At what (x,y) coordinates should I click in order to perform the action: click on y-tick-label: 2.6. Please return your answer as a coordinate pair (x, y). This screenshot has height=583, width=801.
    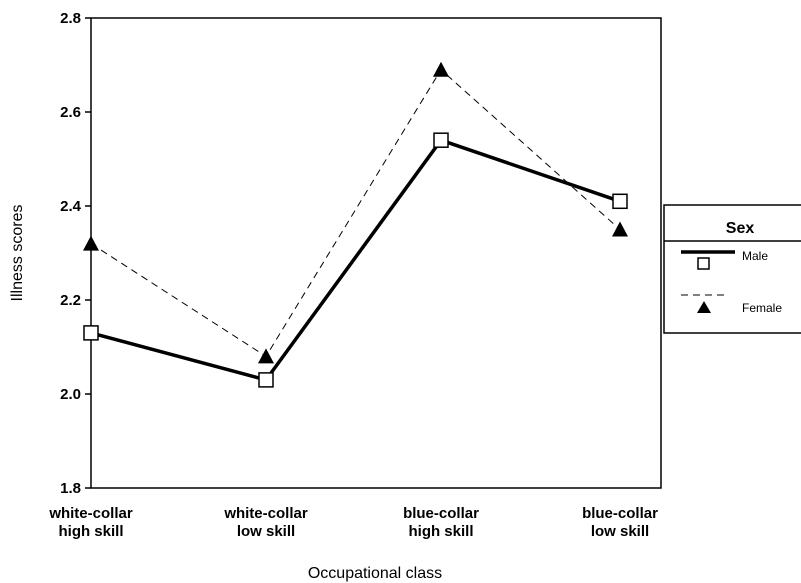
    Looking at the image, I should click on (70, 112).